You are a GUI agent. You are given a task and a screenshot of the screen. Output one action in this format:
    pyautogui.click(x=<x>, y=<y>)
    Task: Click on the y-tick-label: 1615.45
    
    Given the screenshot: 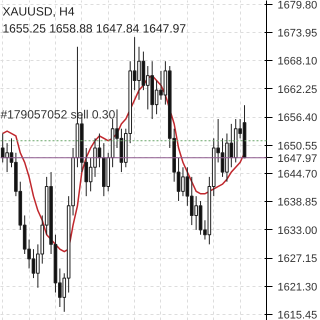 What is the action you would take?
    pyautogui.click(x=298, y=314)
    